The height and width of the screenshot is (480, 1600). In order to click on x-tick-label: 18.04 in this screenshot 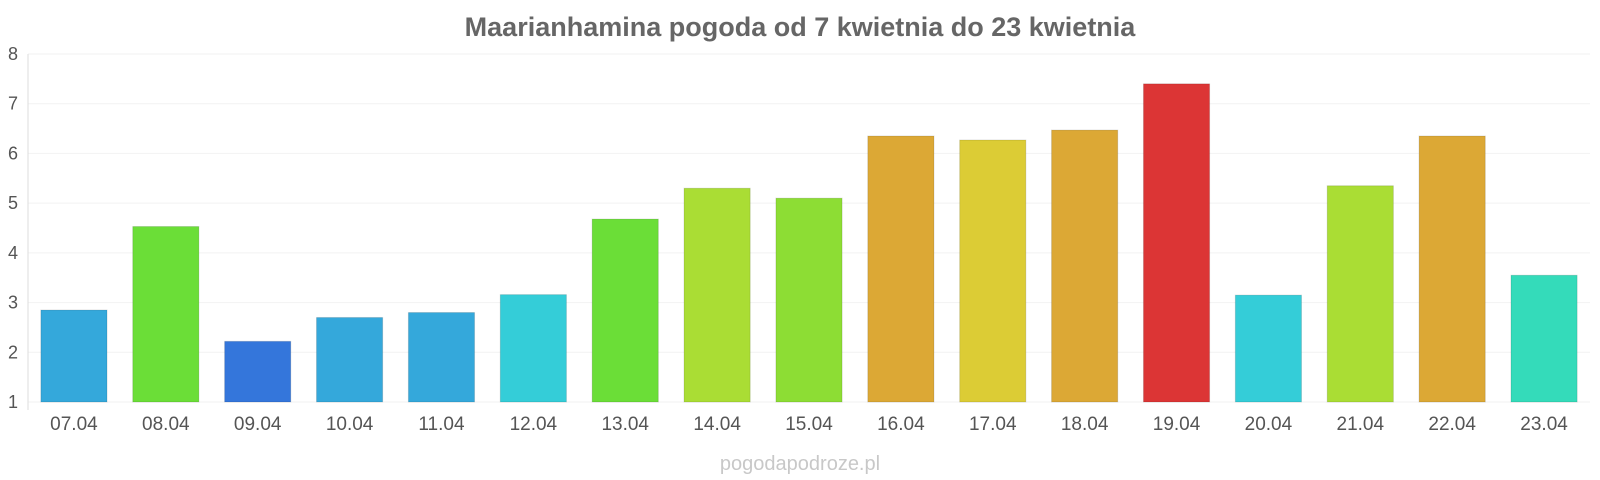, I will do `click(1085, 424)`.